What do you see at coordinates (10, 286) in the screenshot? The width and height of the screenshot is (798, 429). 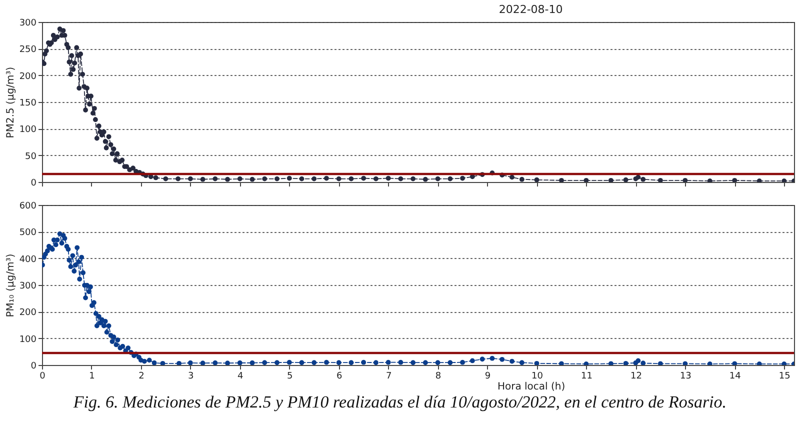 I see `y-axis-title: PM₁₀ (μg/m³)` at bounding box center [10, 286].